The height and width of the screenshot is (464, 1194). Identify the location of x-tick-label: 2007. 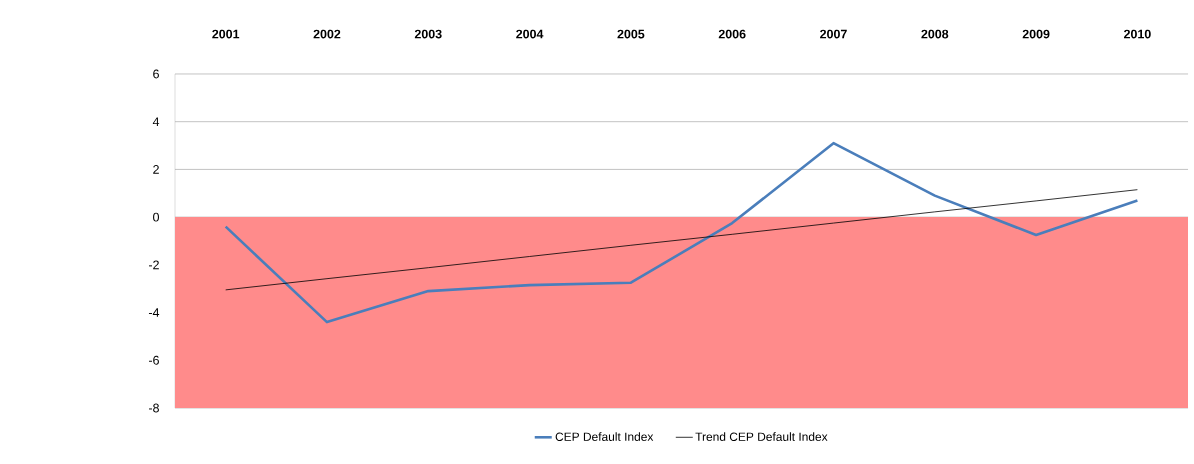
(833, 34).